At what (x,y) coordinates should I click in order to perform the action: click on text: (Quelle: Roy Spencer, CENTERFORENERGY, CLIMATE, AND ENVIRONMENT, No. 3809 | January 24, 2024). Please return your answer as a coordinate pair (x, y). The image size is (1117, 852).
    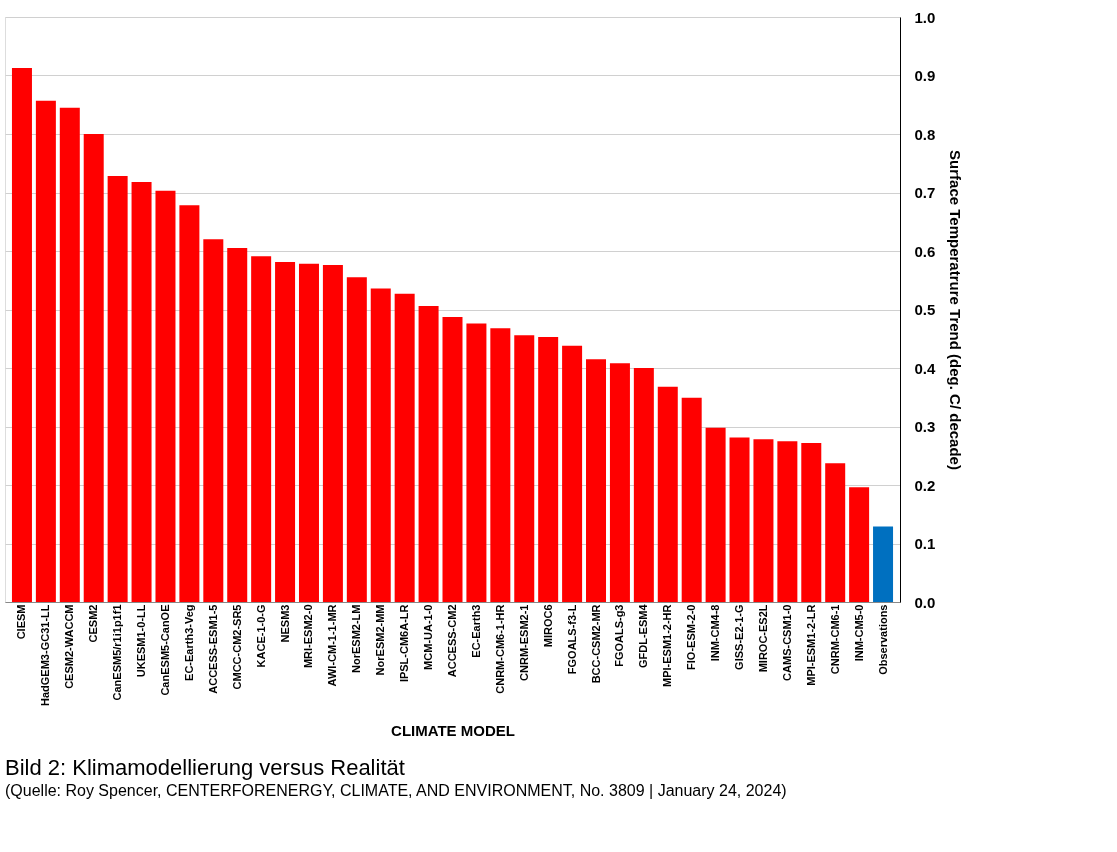
    Looking at the image, I should click on (396, 791).